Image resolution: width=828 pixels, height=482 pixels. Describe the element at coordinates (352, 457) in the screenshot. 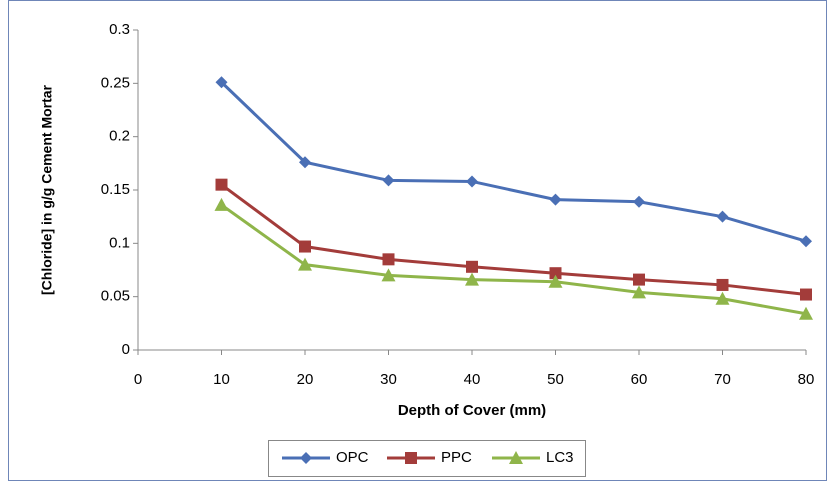

I see `legend-label: OPC` at that location.